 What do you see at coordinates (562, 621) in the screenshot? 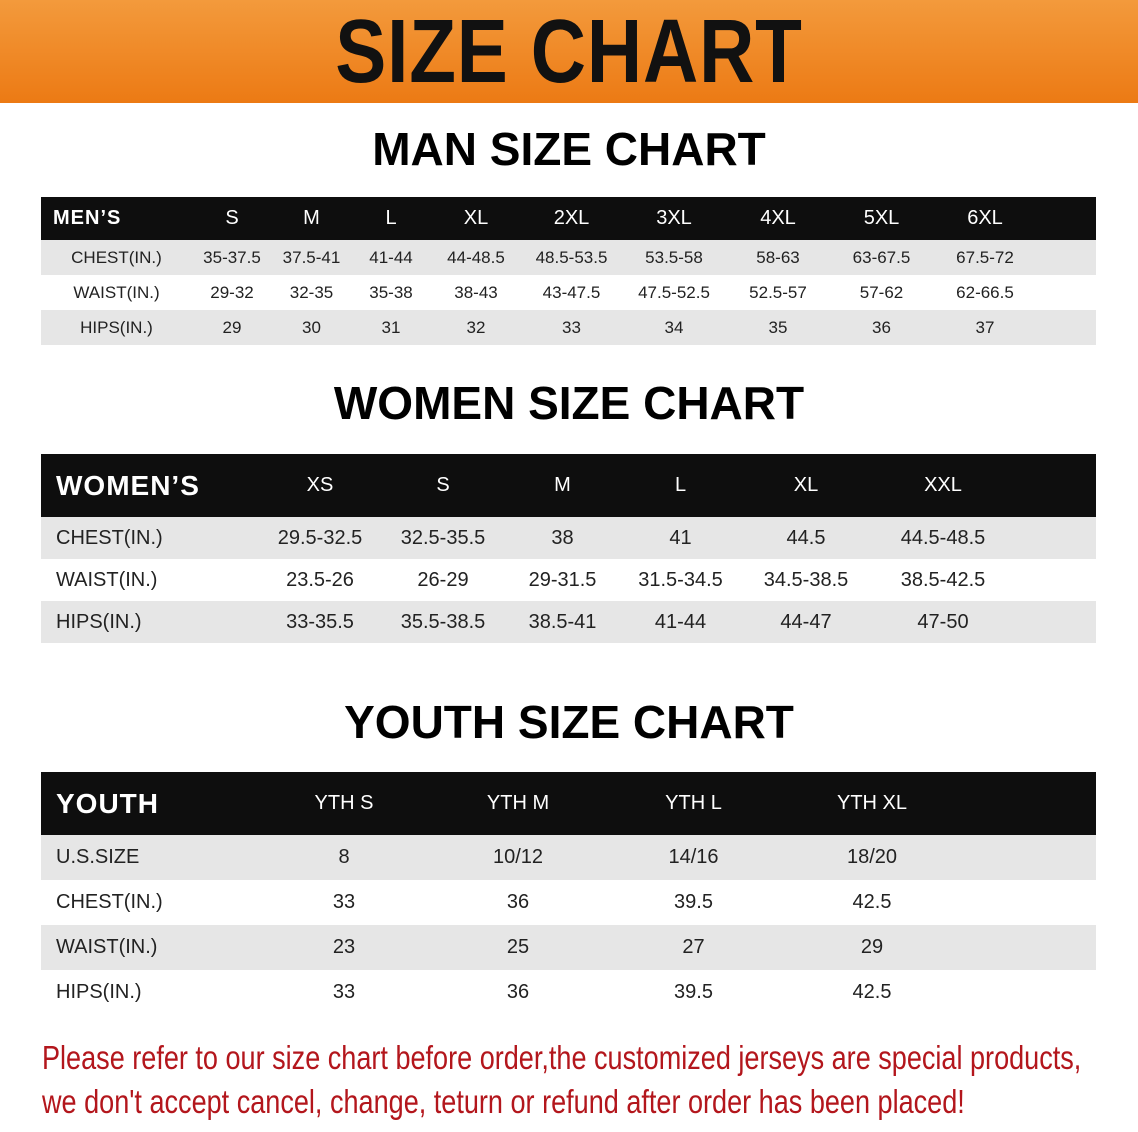
I see `table-cell: 38.5-41` at bounding box center [562, 621].